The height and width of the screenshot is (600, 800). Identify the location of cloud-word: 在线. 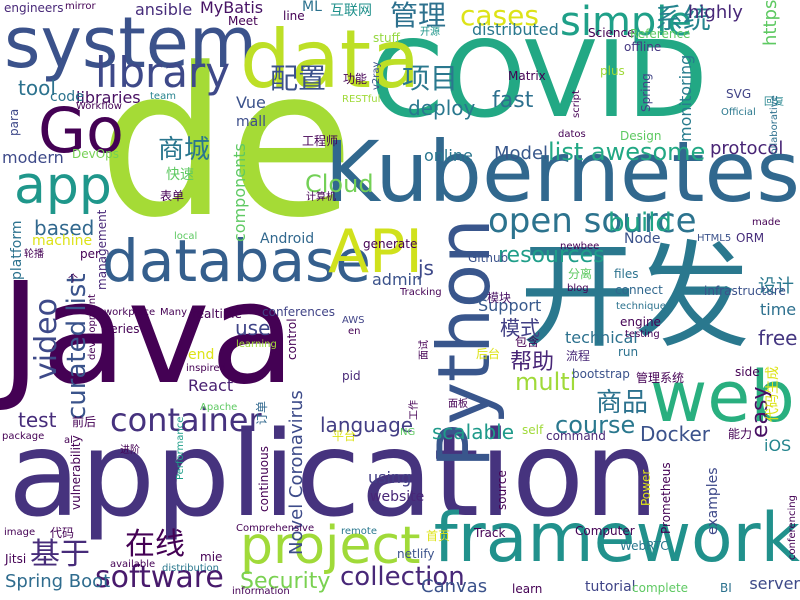
(155, 544).